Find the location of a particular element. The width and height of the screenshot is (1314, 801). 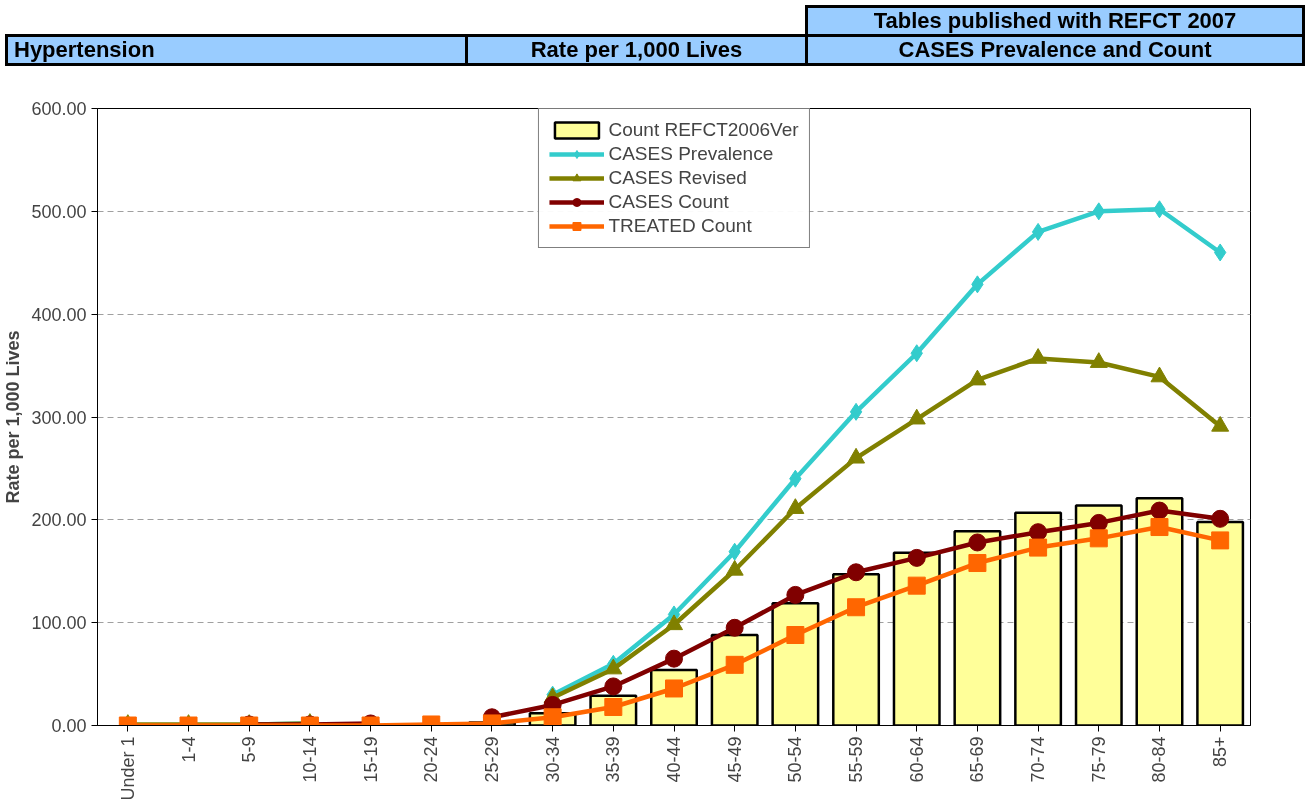

y-axis-title: Rate per 1,000 Lives is located at coordinates (13, 417).